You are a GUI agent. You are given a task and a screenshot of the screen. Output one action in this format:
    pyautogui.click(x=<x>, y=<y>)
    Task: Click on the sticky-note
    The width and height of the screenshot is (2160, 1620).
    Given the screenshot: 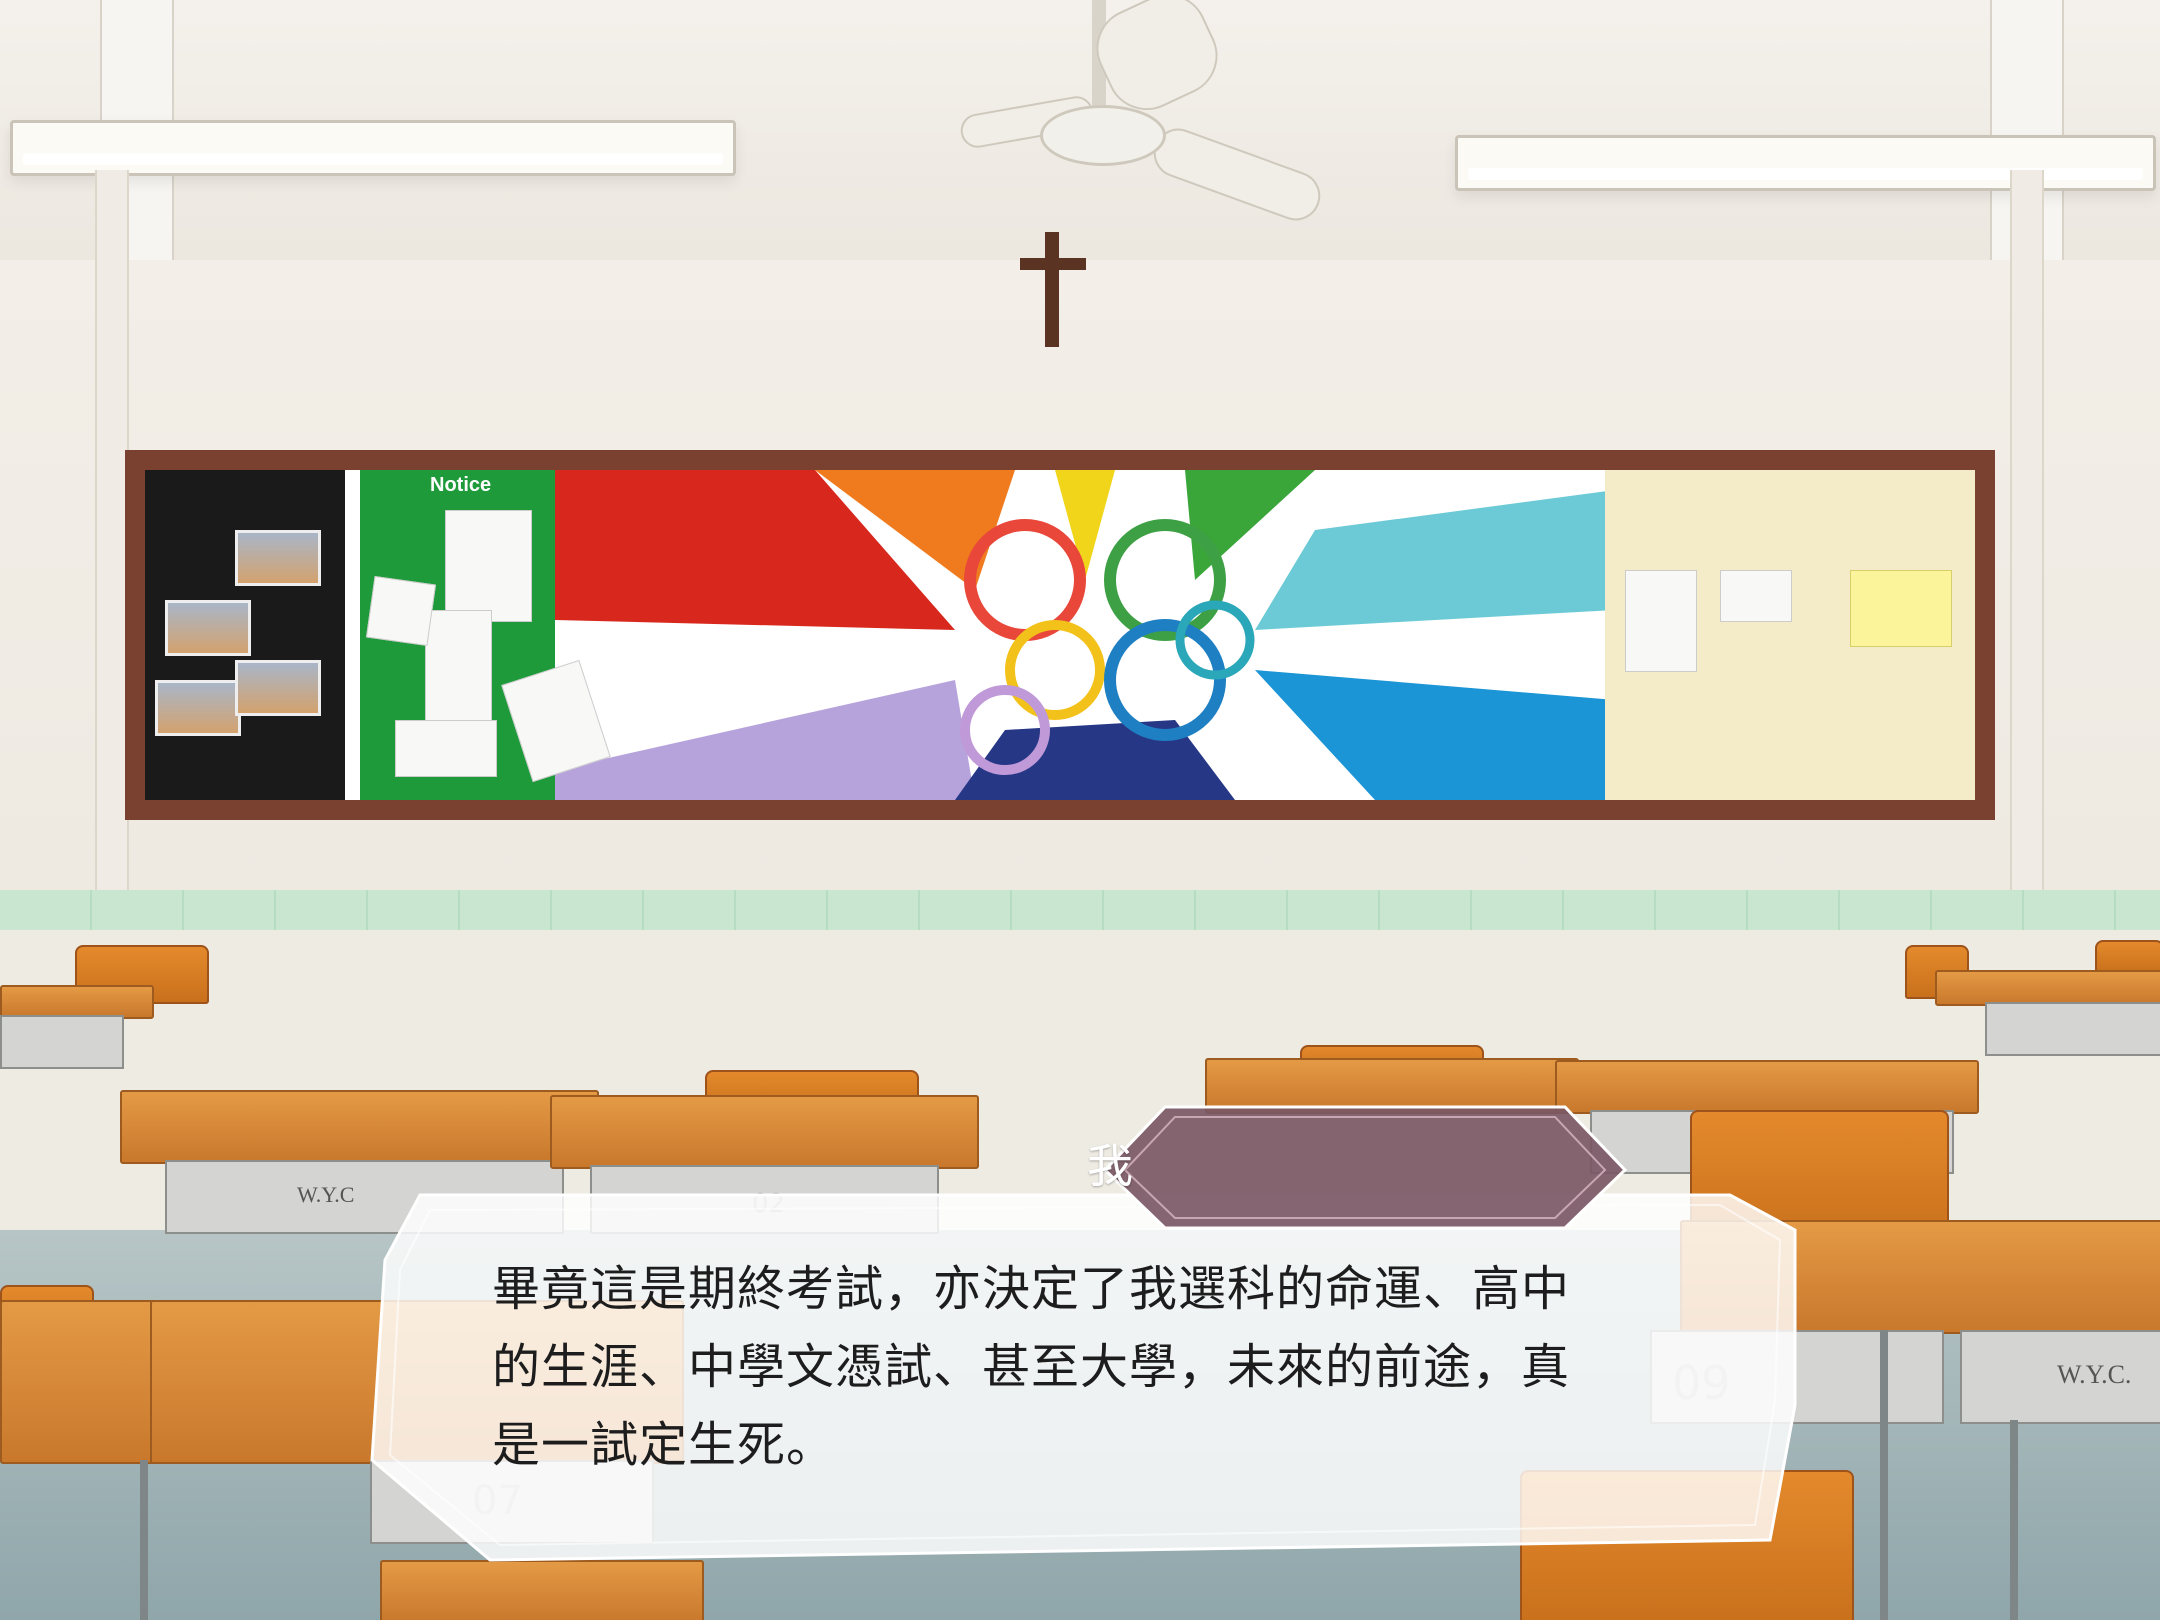 What is the action you would take?
    pyautogui.click(x=1901, y=608)
    